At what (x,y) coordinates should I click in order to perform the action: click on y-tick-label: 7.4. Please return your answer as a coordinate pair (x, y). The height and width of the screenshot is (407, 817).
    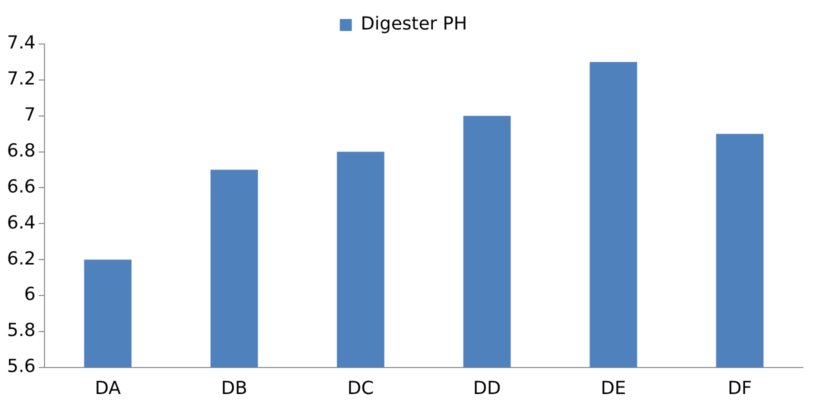
    Looking at the image, I should click on (21, 43).